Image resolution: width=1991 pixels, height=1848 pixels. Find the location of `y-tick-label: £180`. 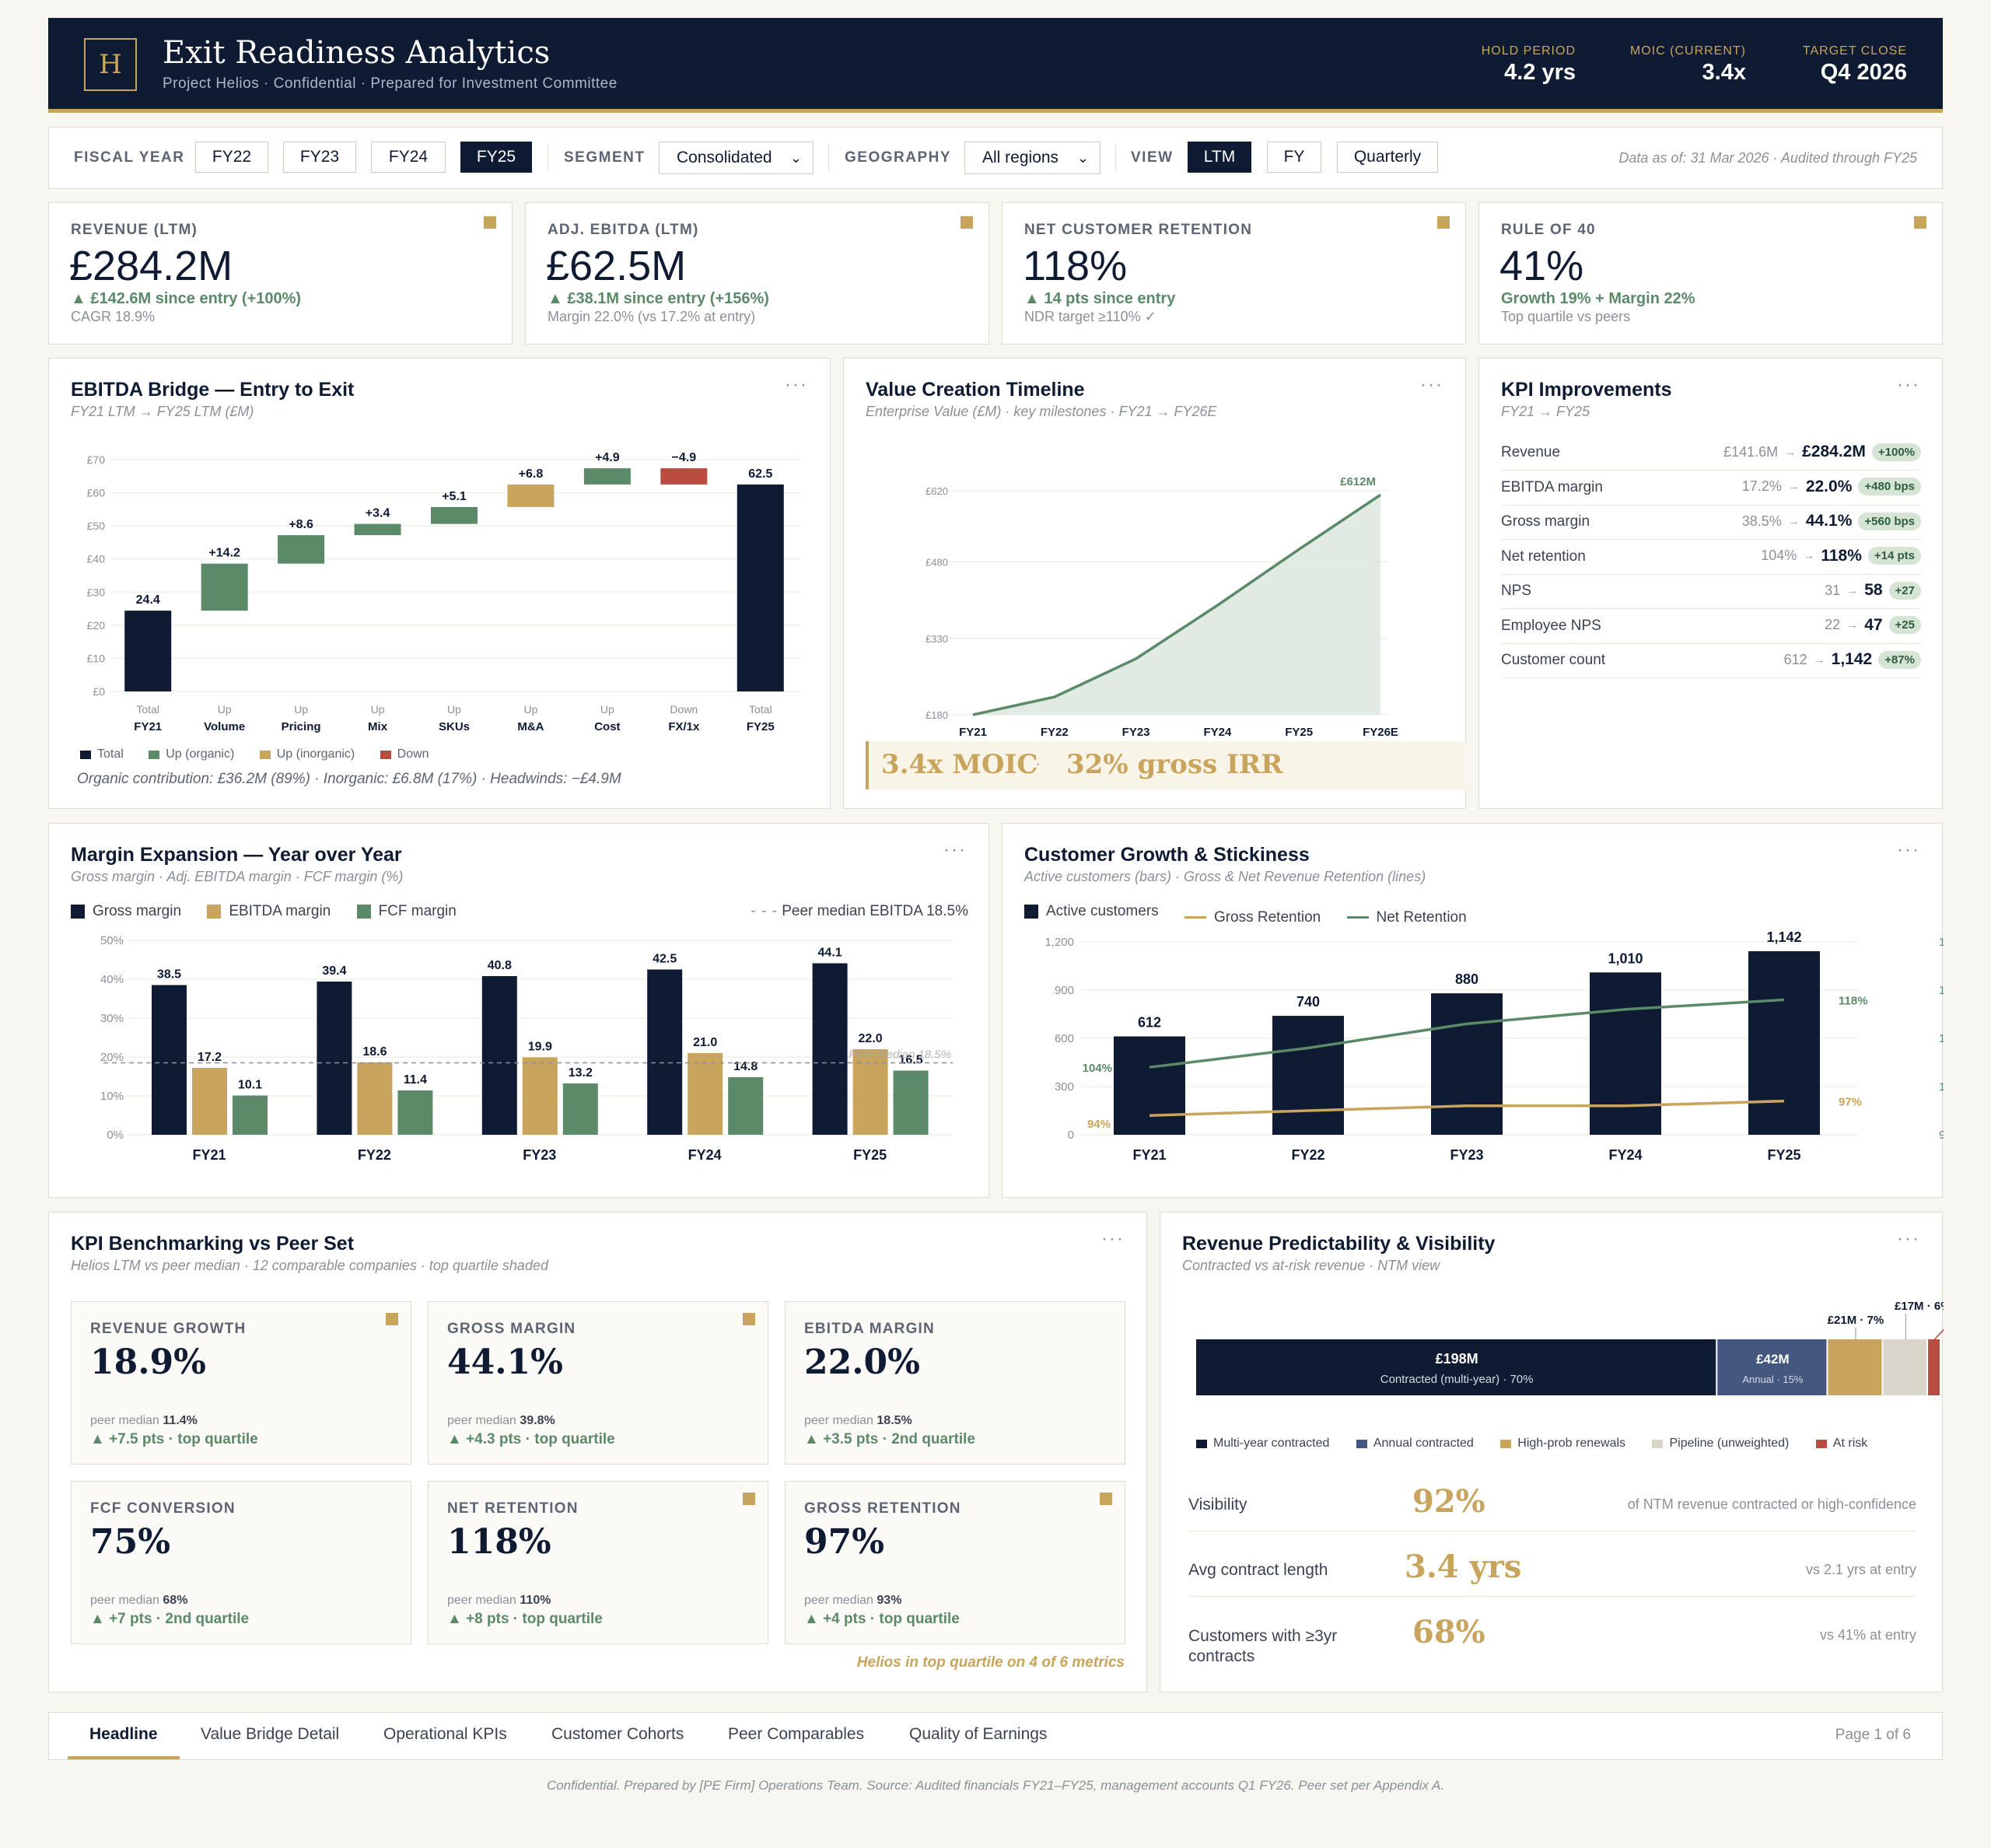

y-tick-label: £180 is located at coordinates (937, 715).